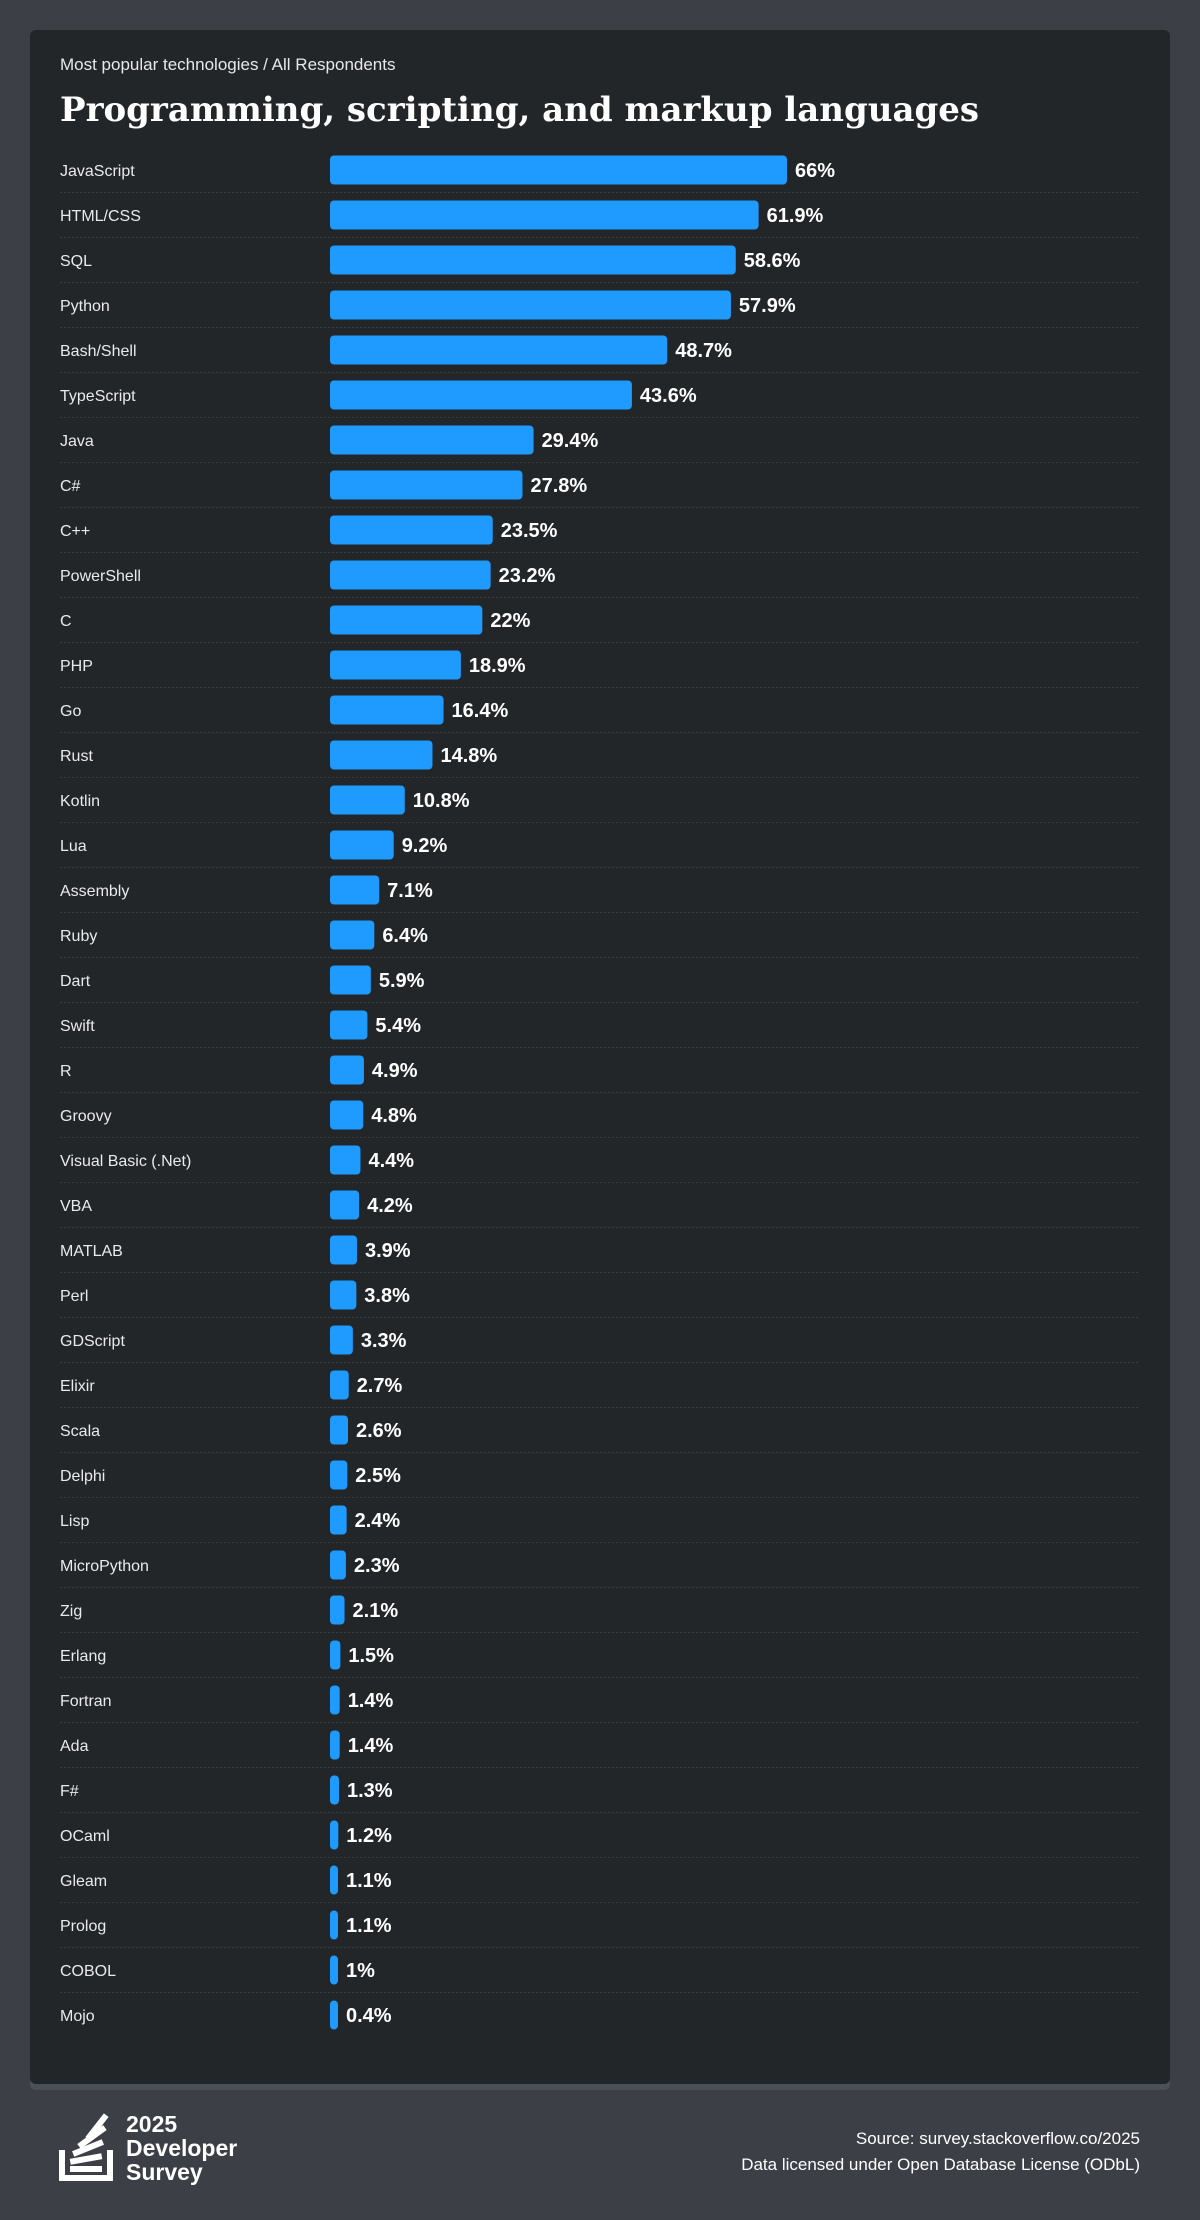 Image resolution: width=1200 pixels, height=2220 pixels. What do you see at coordinates (600, 1254) in the screenshot?
I see `bar-row: MATLAB 3.9%` at bounding box center [600, 1254].